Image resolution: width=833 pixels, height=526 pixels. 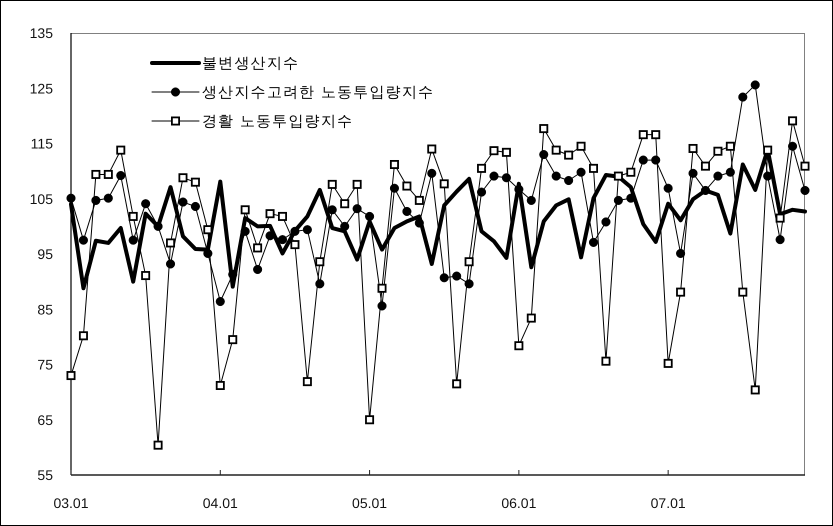 I want to click on legend-label: 경활 노동투입량지수, so click(x=278, y=121).